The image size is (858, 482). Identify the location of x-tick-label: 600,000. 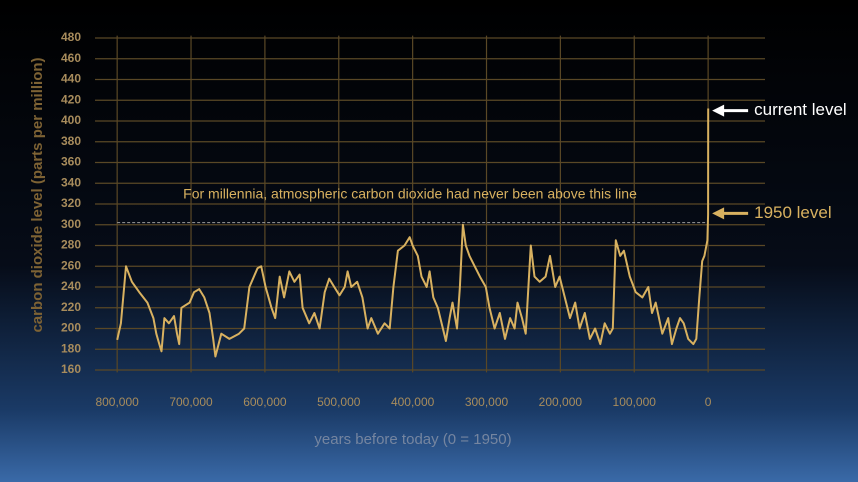
(265, 402).